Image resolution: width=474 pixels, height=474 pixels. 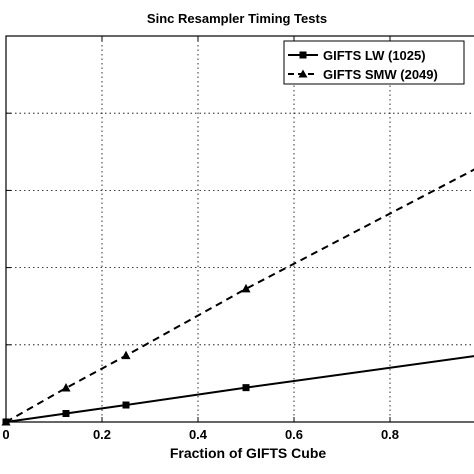 What do you see at coordinates (237, 18) in the screenshot?
I see `chart-title: Sinc Resampler Timing Tests` at bounding box center [237, 18].